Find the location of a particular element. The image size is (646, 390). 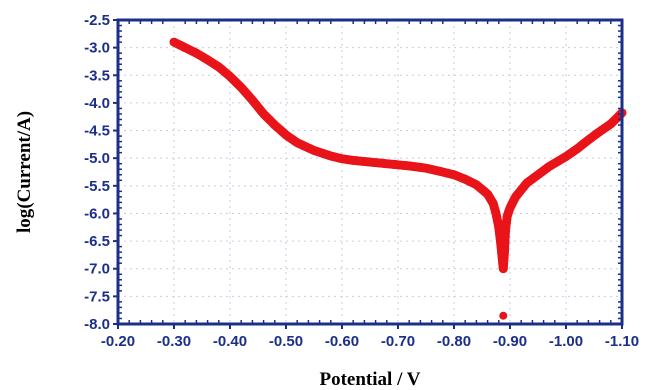

x-tick-label: -0.60 is located at coordinates (342, 341).